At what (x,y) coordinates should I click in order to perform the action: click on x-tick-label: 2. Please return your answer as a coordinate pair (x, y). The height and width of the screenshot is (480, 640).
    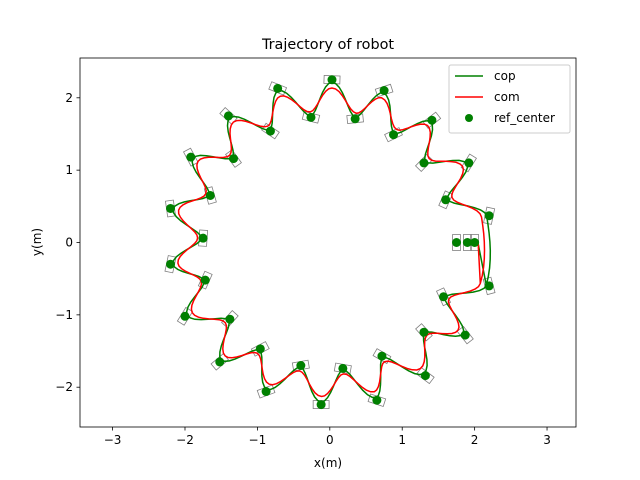
    Looking at the image, I should click on (475, 440).